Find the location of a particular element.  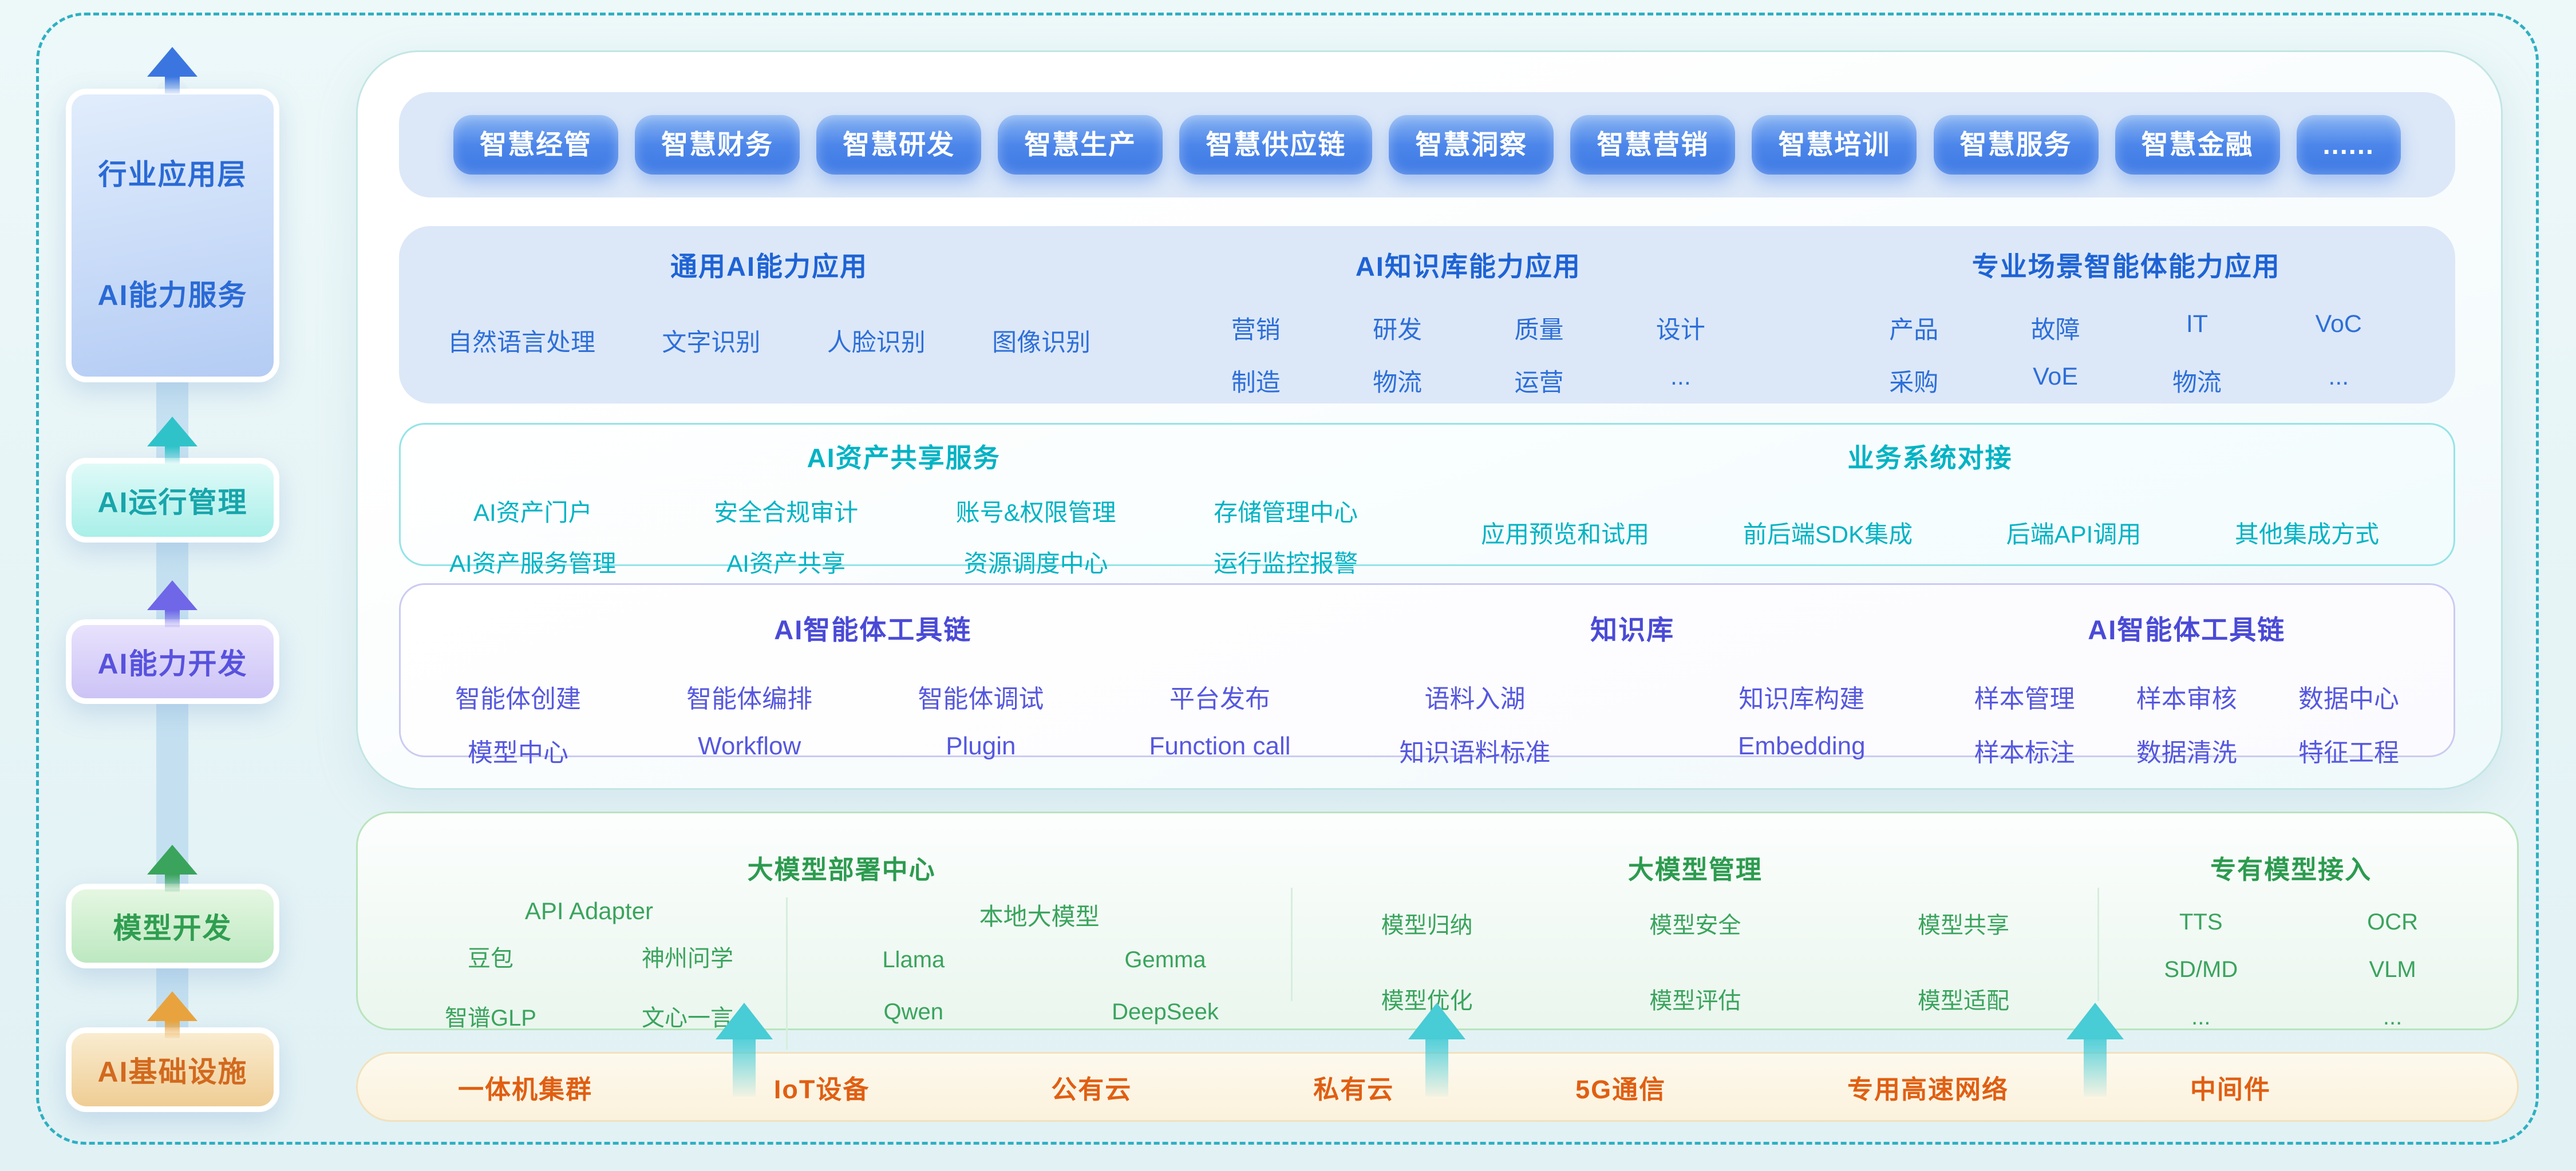

item-column: 智能体创建 模型中心 is located at coordinates (518, 724).